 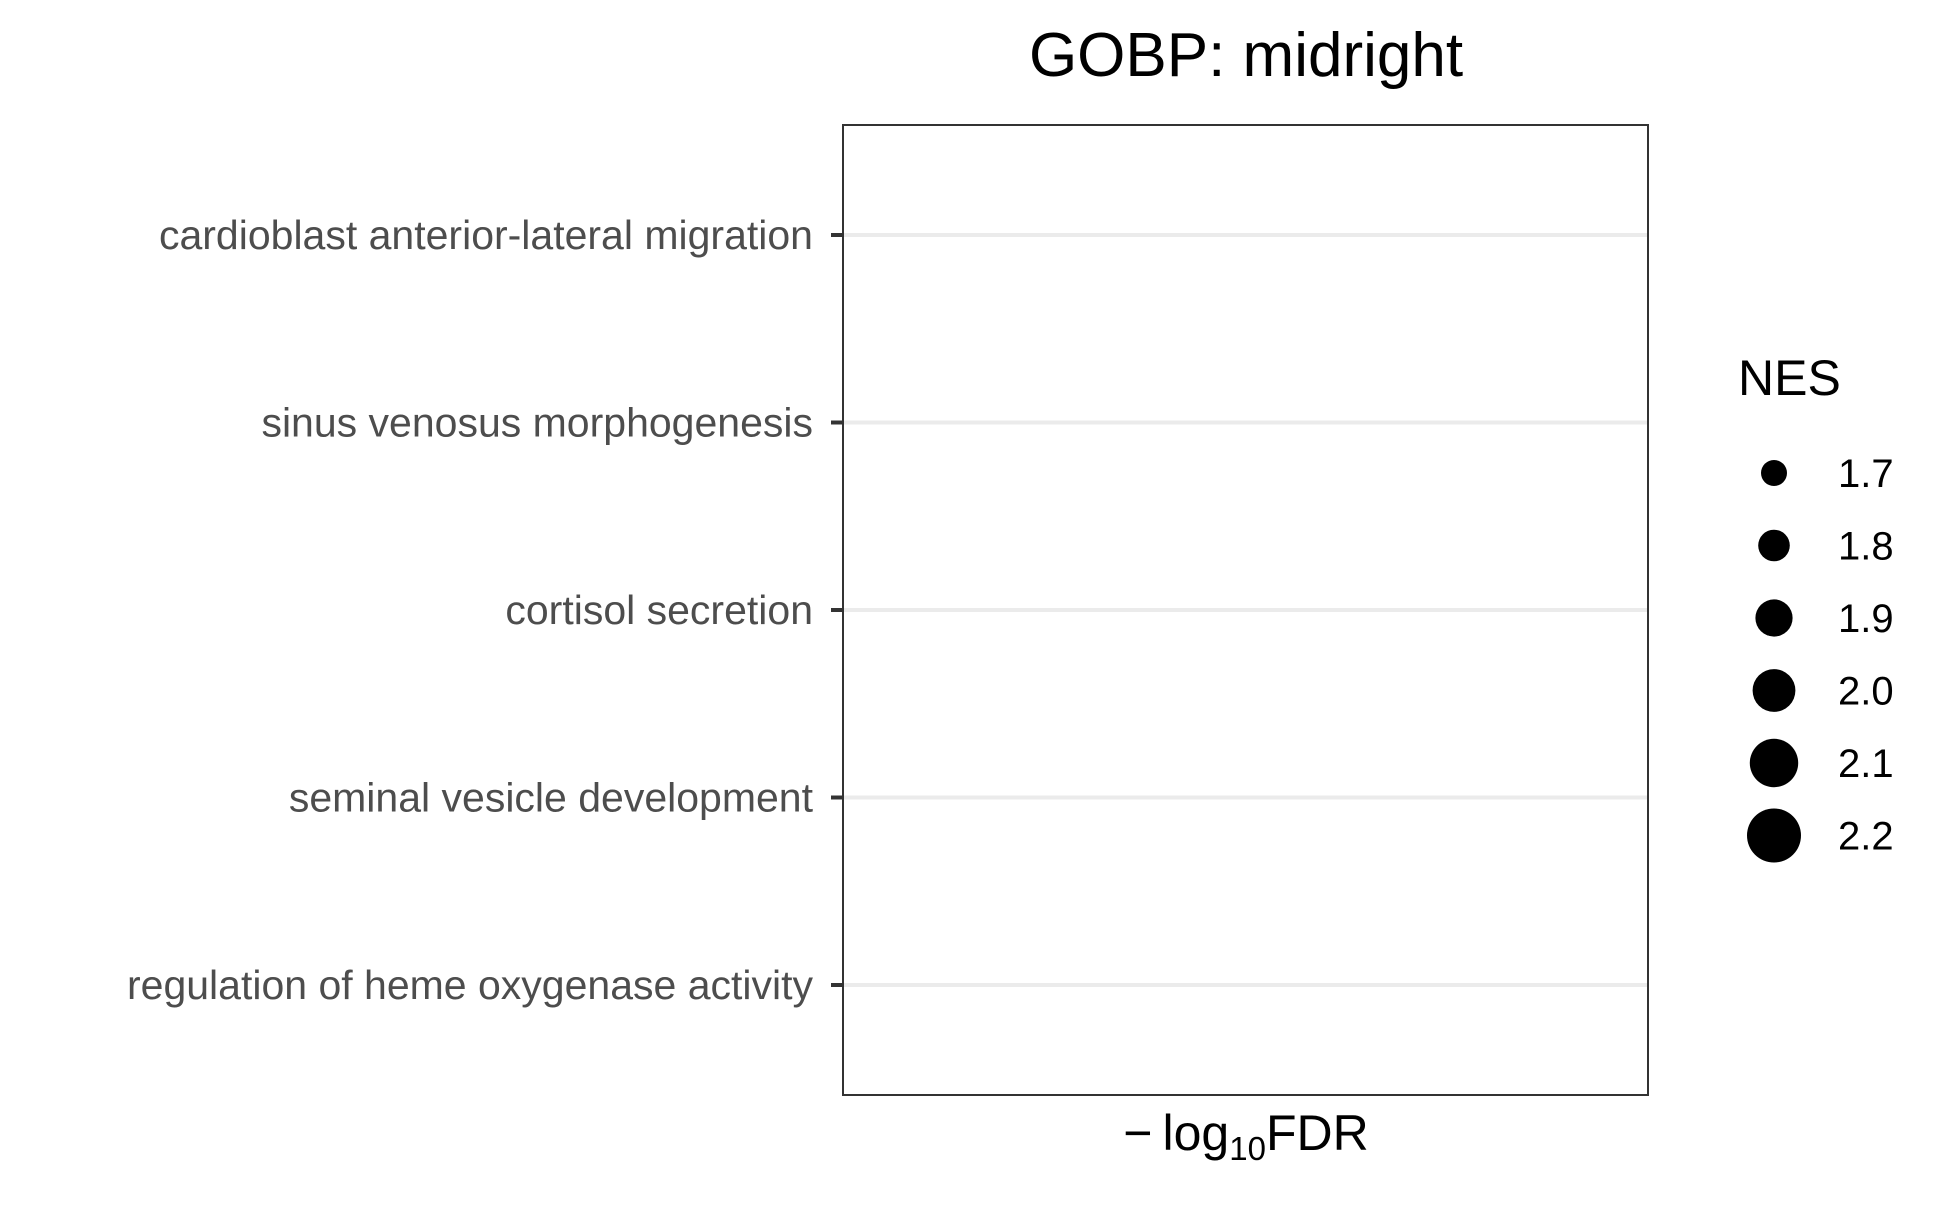 I want to click on x-axis-title-subscript: 10, so click(x=1247, y=1148).